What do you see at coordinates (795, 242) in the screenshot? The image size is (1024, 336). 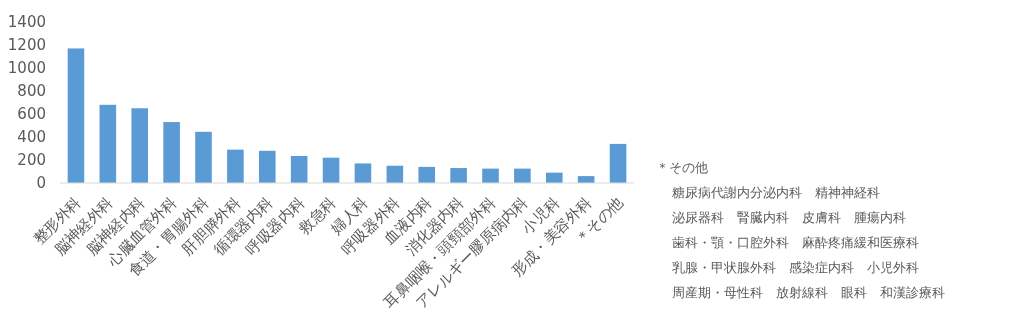 I see `text: 歯科・顎・口腔外科 麻酔疼痛緩和医療科` at bounding box center [795, 242].